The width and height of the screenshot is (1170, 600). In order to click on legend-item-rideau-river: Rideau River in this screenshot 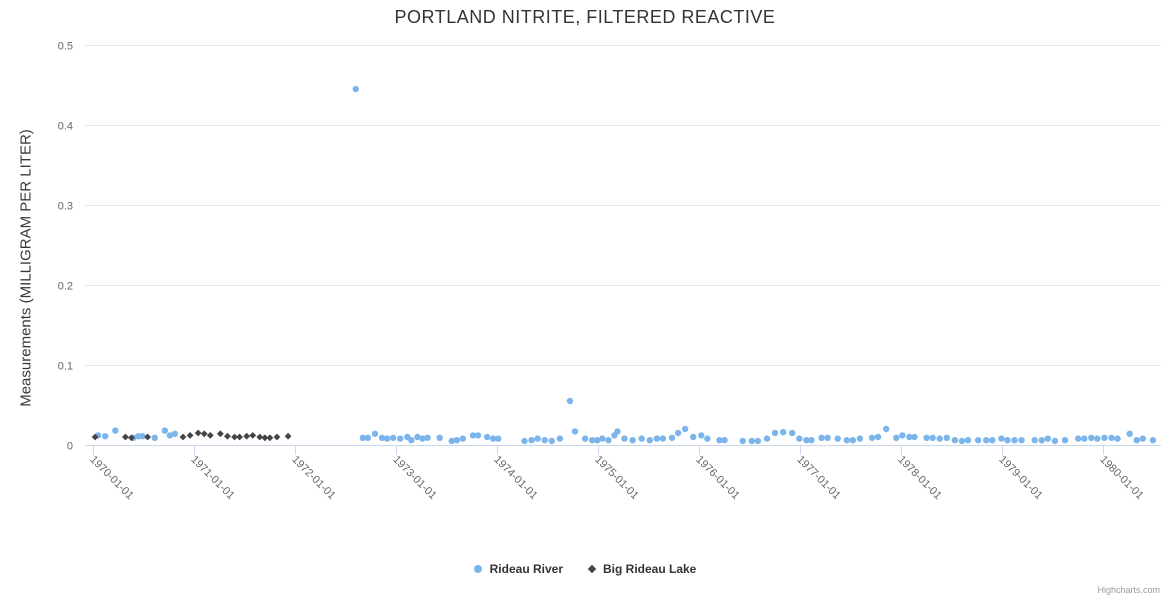, I will do `click(518, 569)`.